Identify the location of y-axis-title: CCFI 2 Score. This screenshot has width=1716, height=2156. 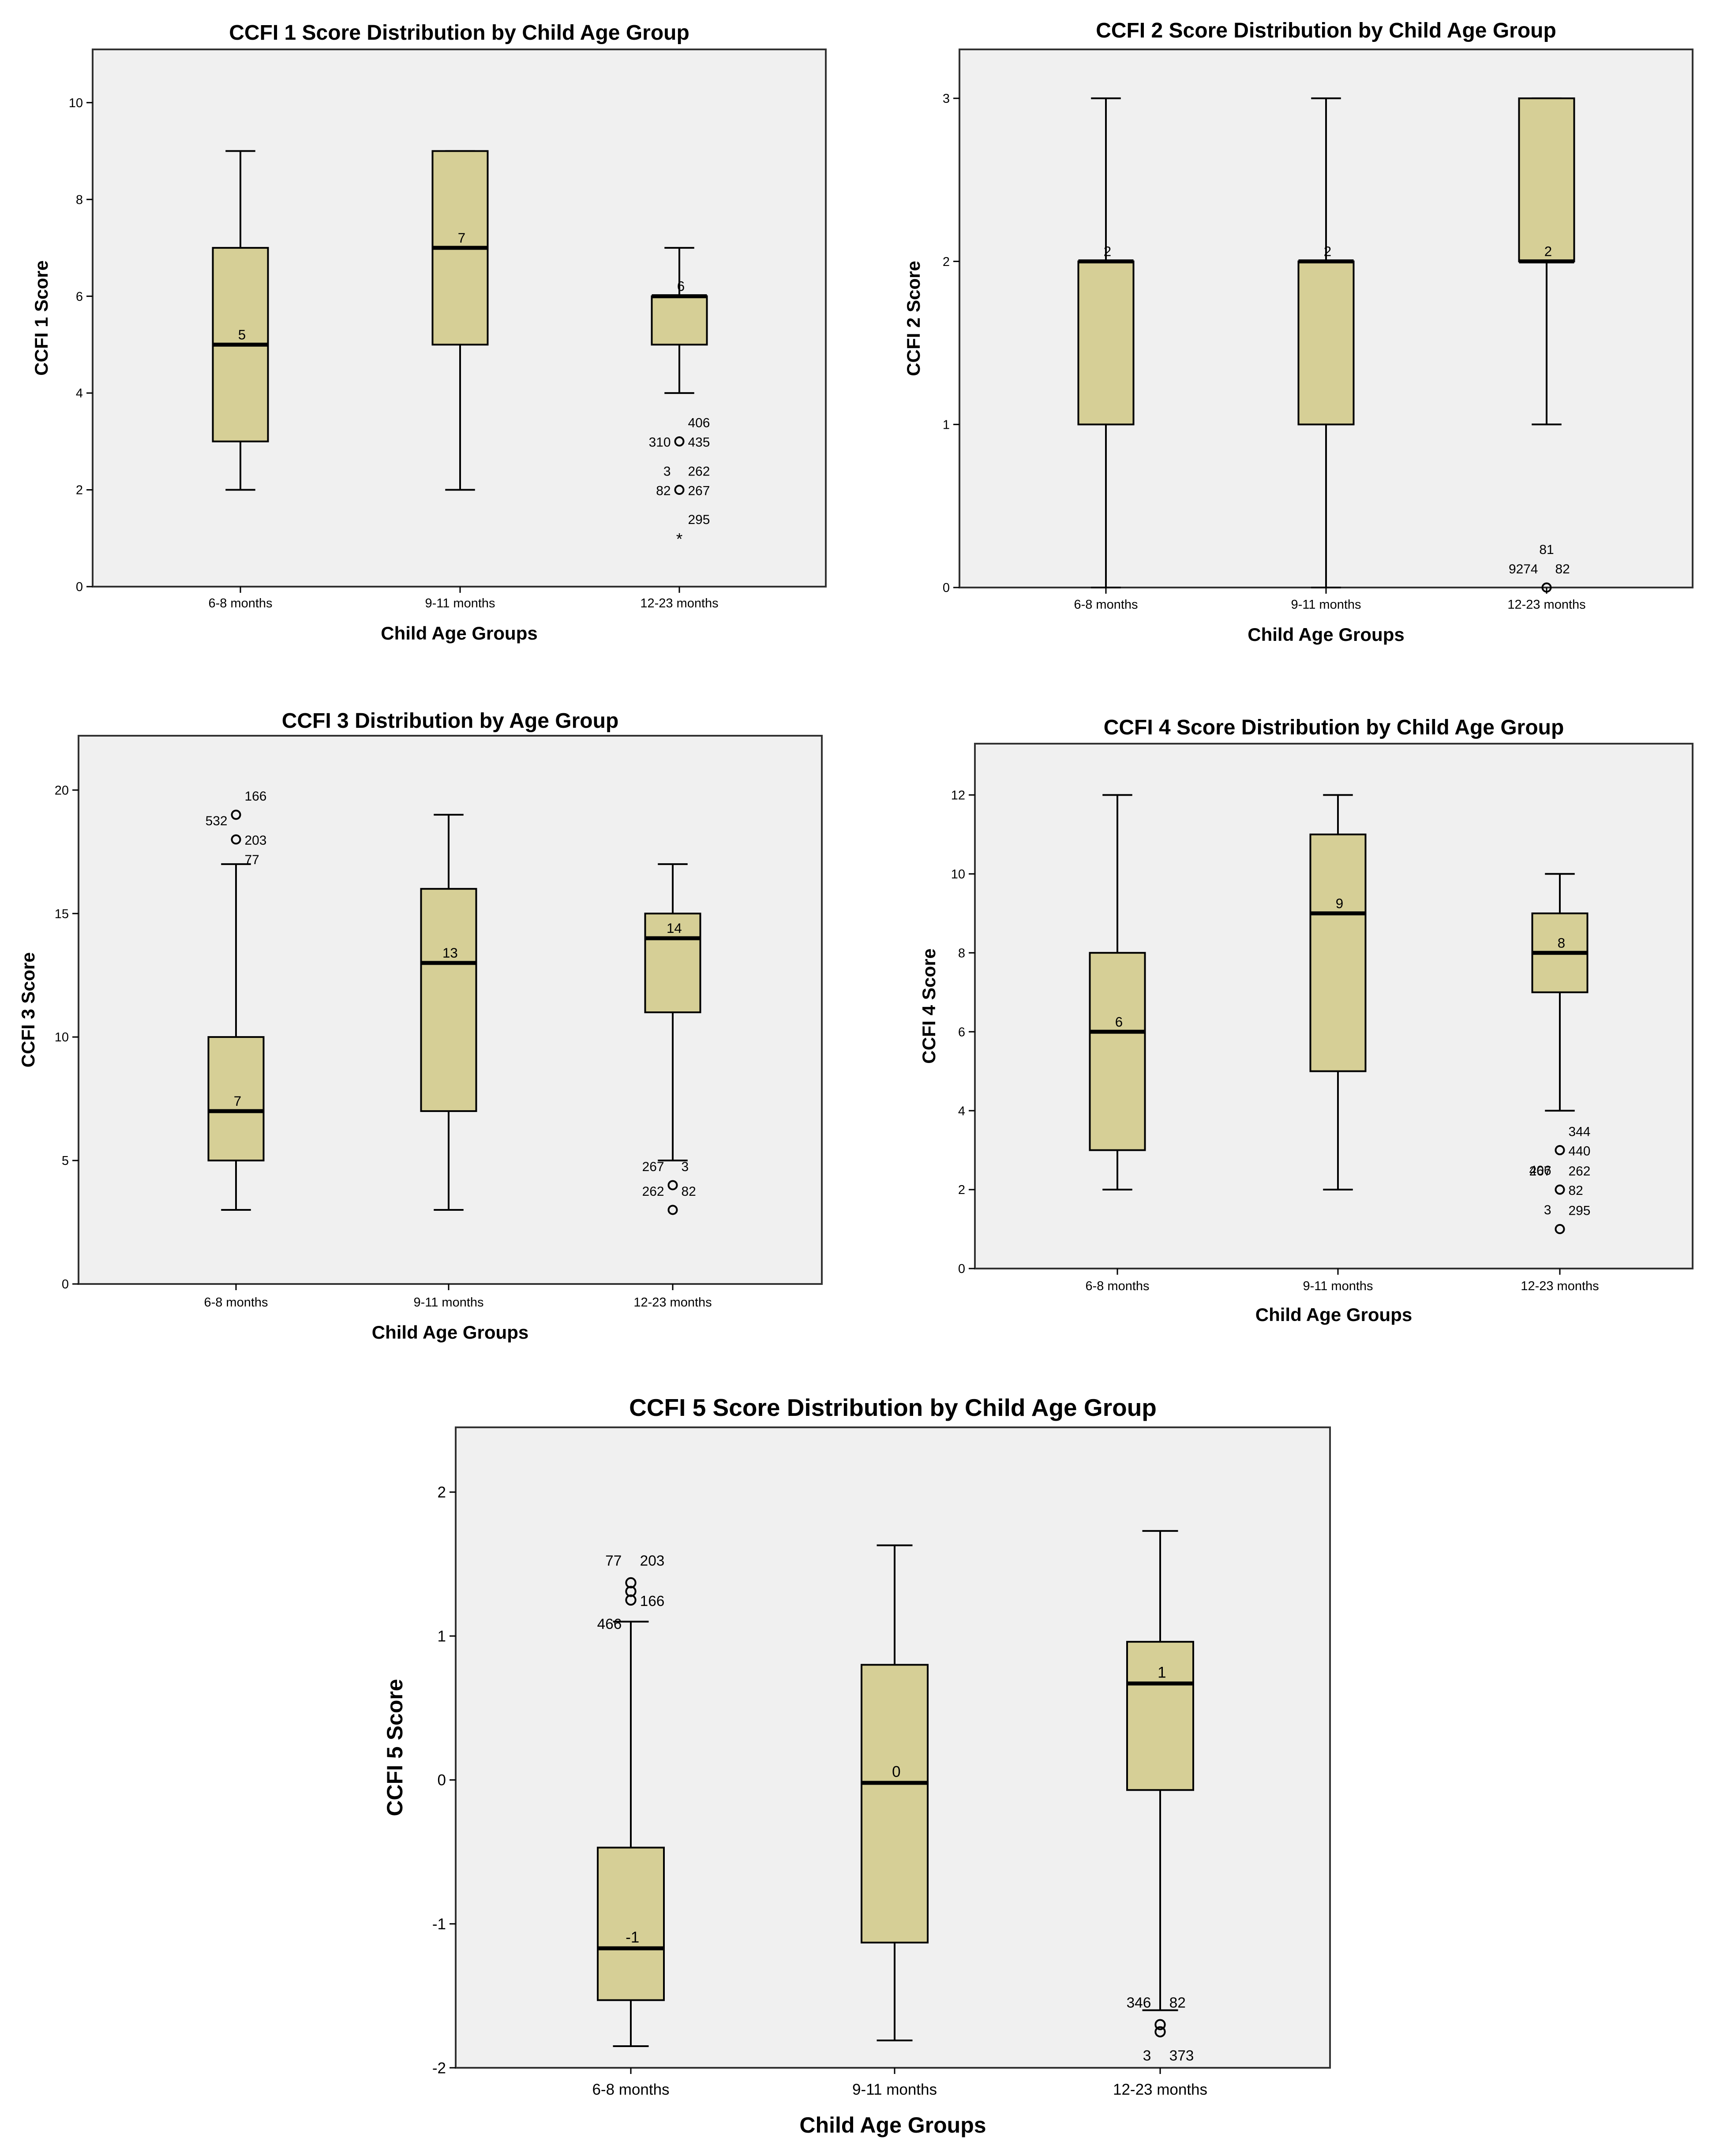
(913, 318).